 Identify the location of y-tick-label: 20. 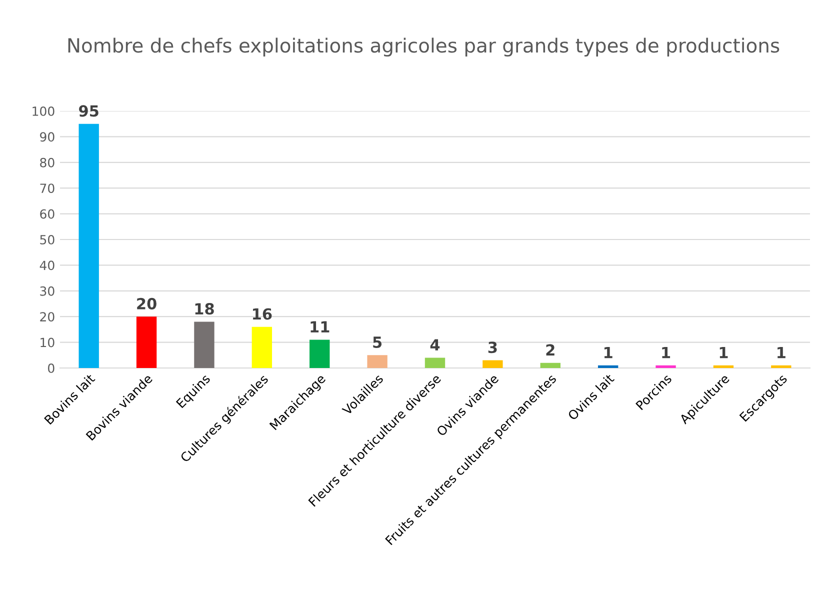
(47, 317).